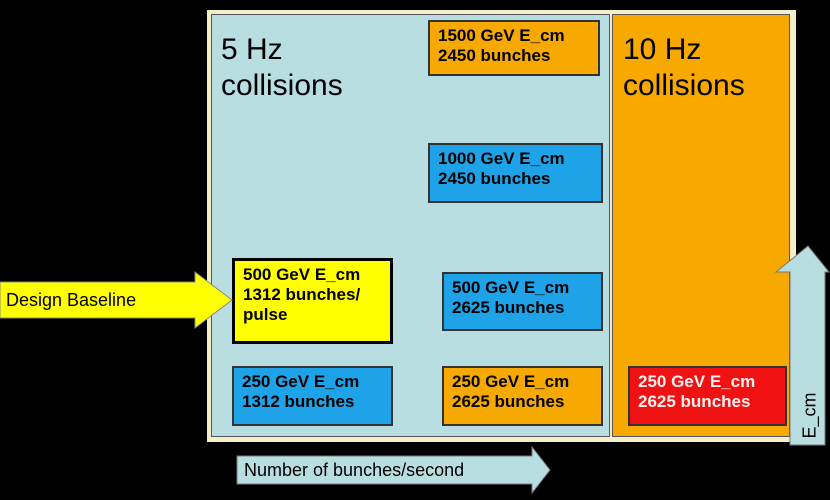 This screenshot has height=500, width=830. Describe the element at coordinates (252, 49) in the screenshot. I see `region-label-line: 5 Hz` at that location.